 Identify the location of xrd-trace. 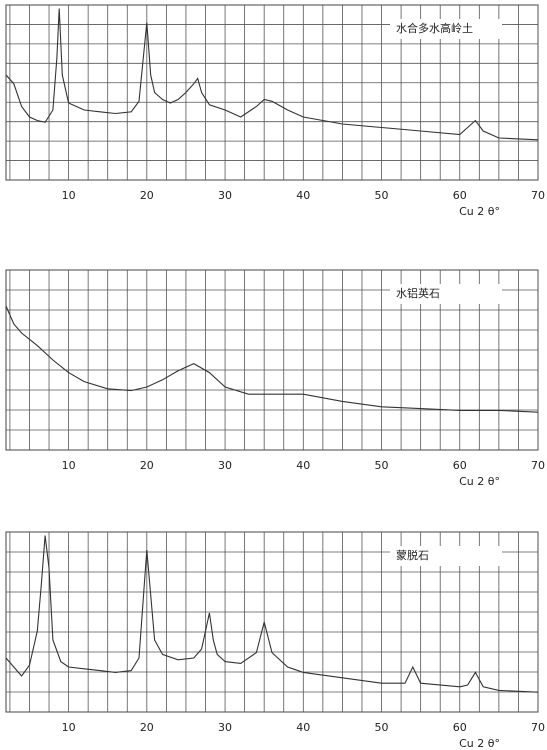
(272, 359).